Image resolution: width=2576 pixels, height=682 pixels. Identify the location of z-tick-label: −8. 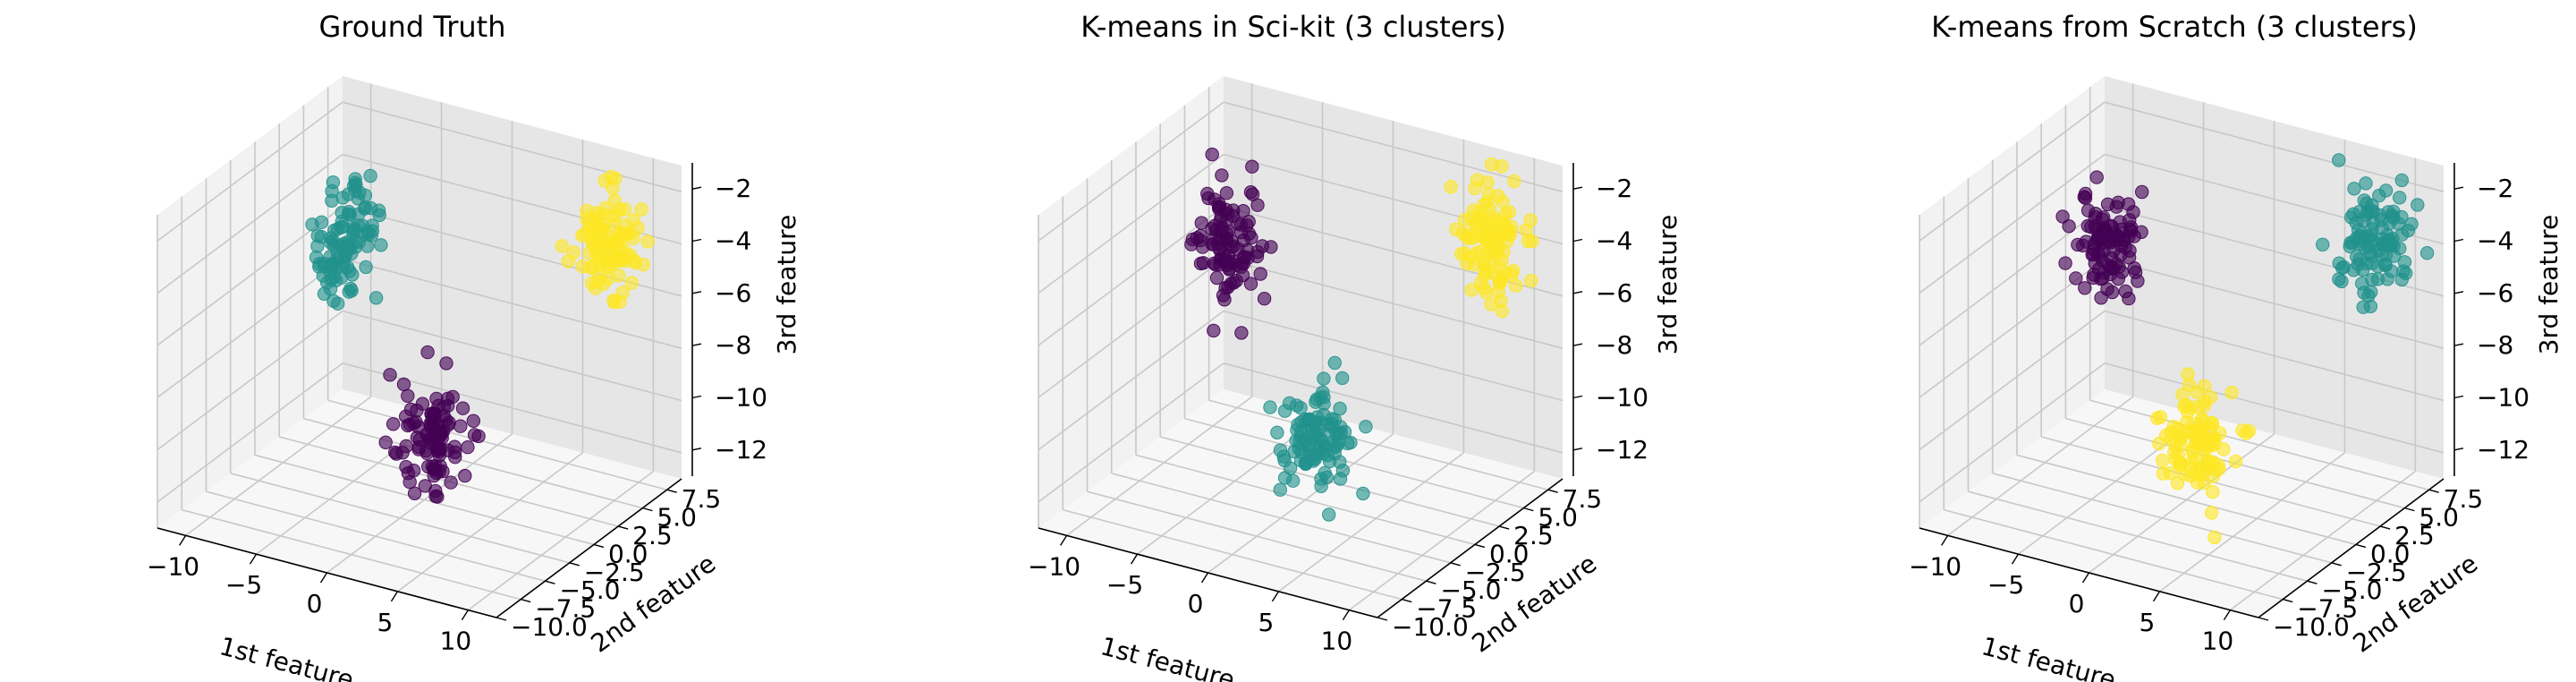
(733, 345).